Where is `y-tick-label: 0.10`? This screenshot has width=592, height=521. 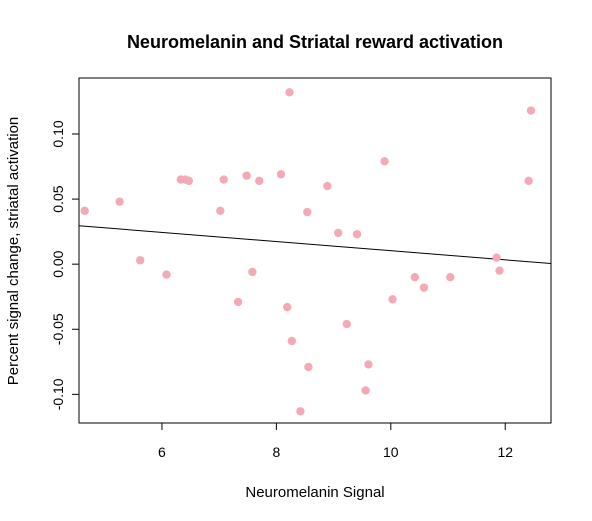
y-tick-label: 0.10 is located at coordinates (58, 133).